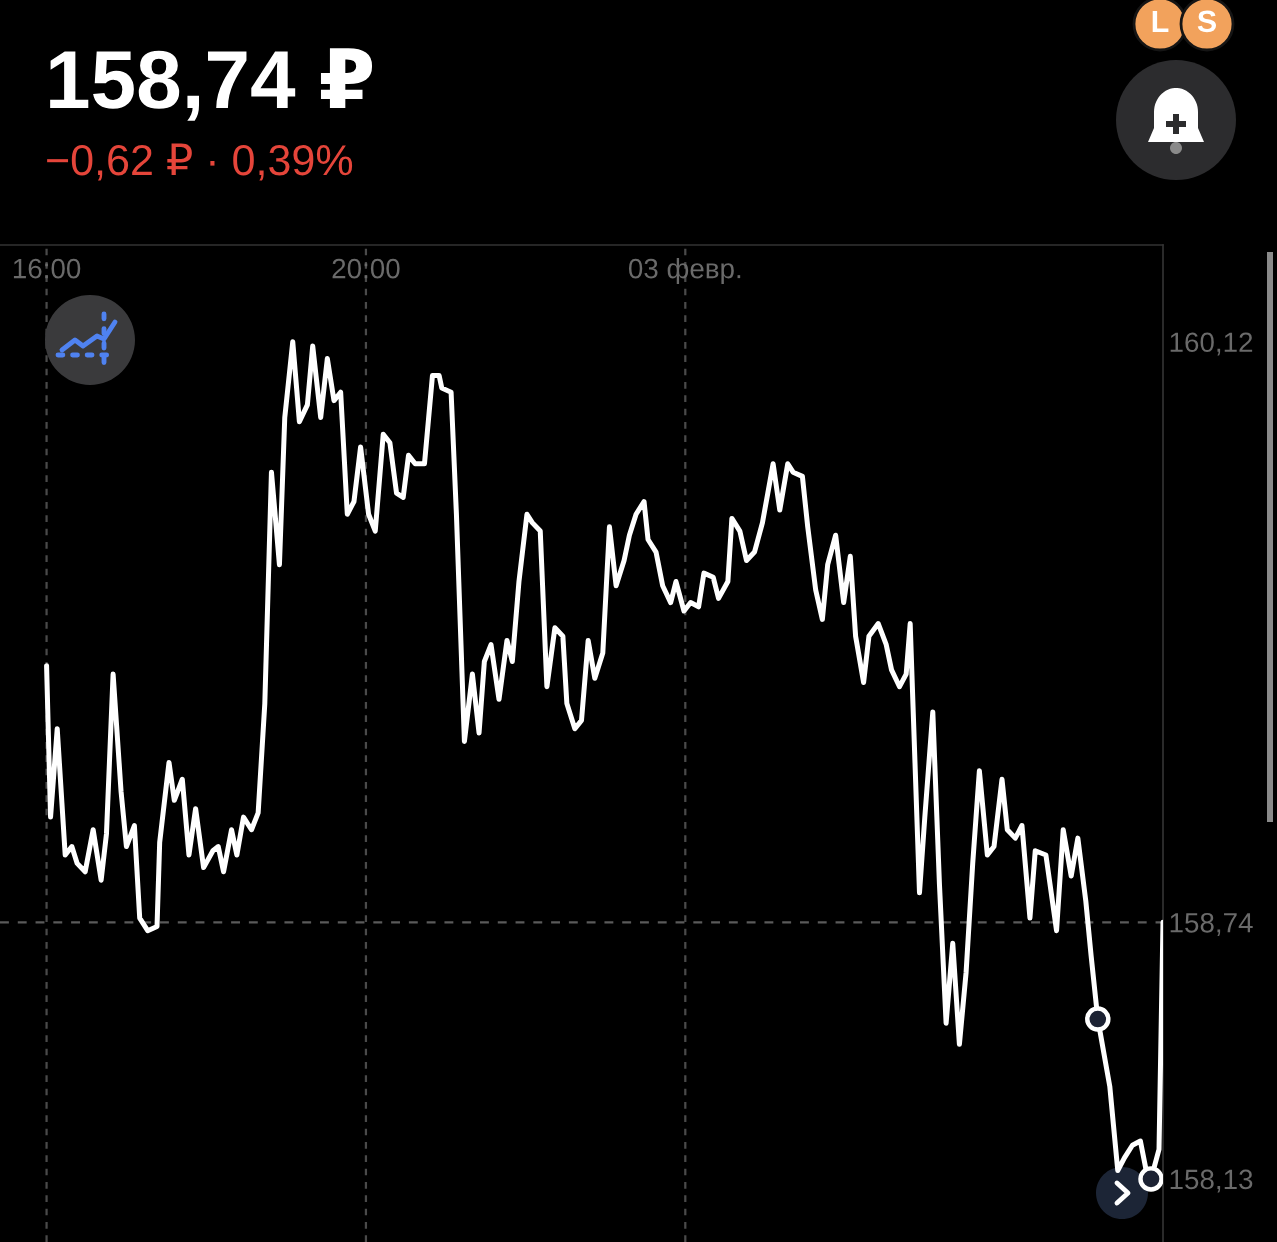  What do you see at coordinates (1160, 21) in the screenshot?
I see `text: L` at bounding box center [1160, 21].